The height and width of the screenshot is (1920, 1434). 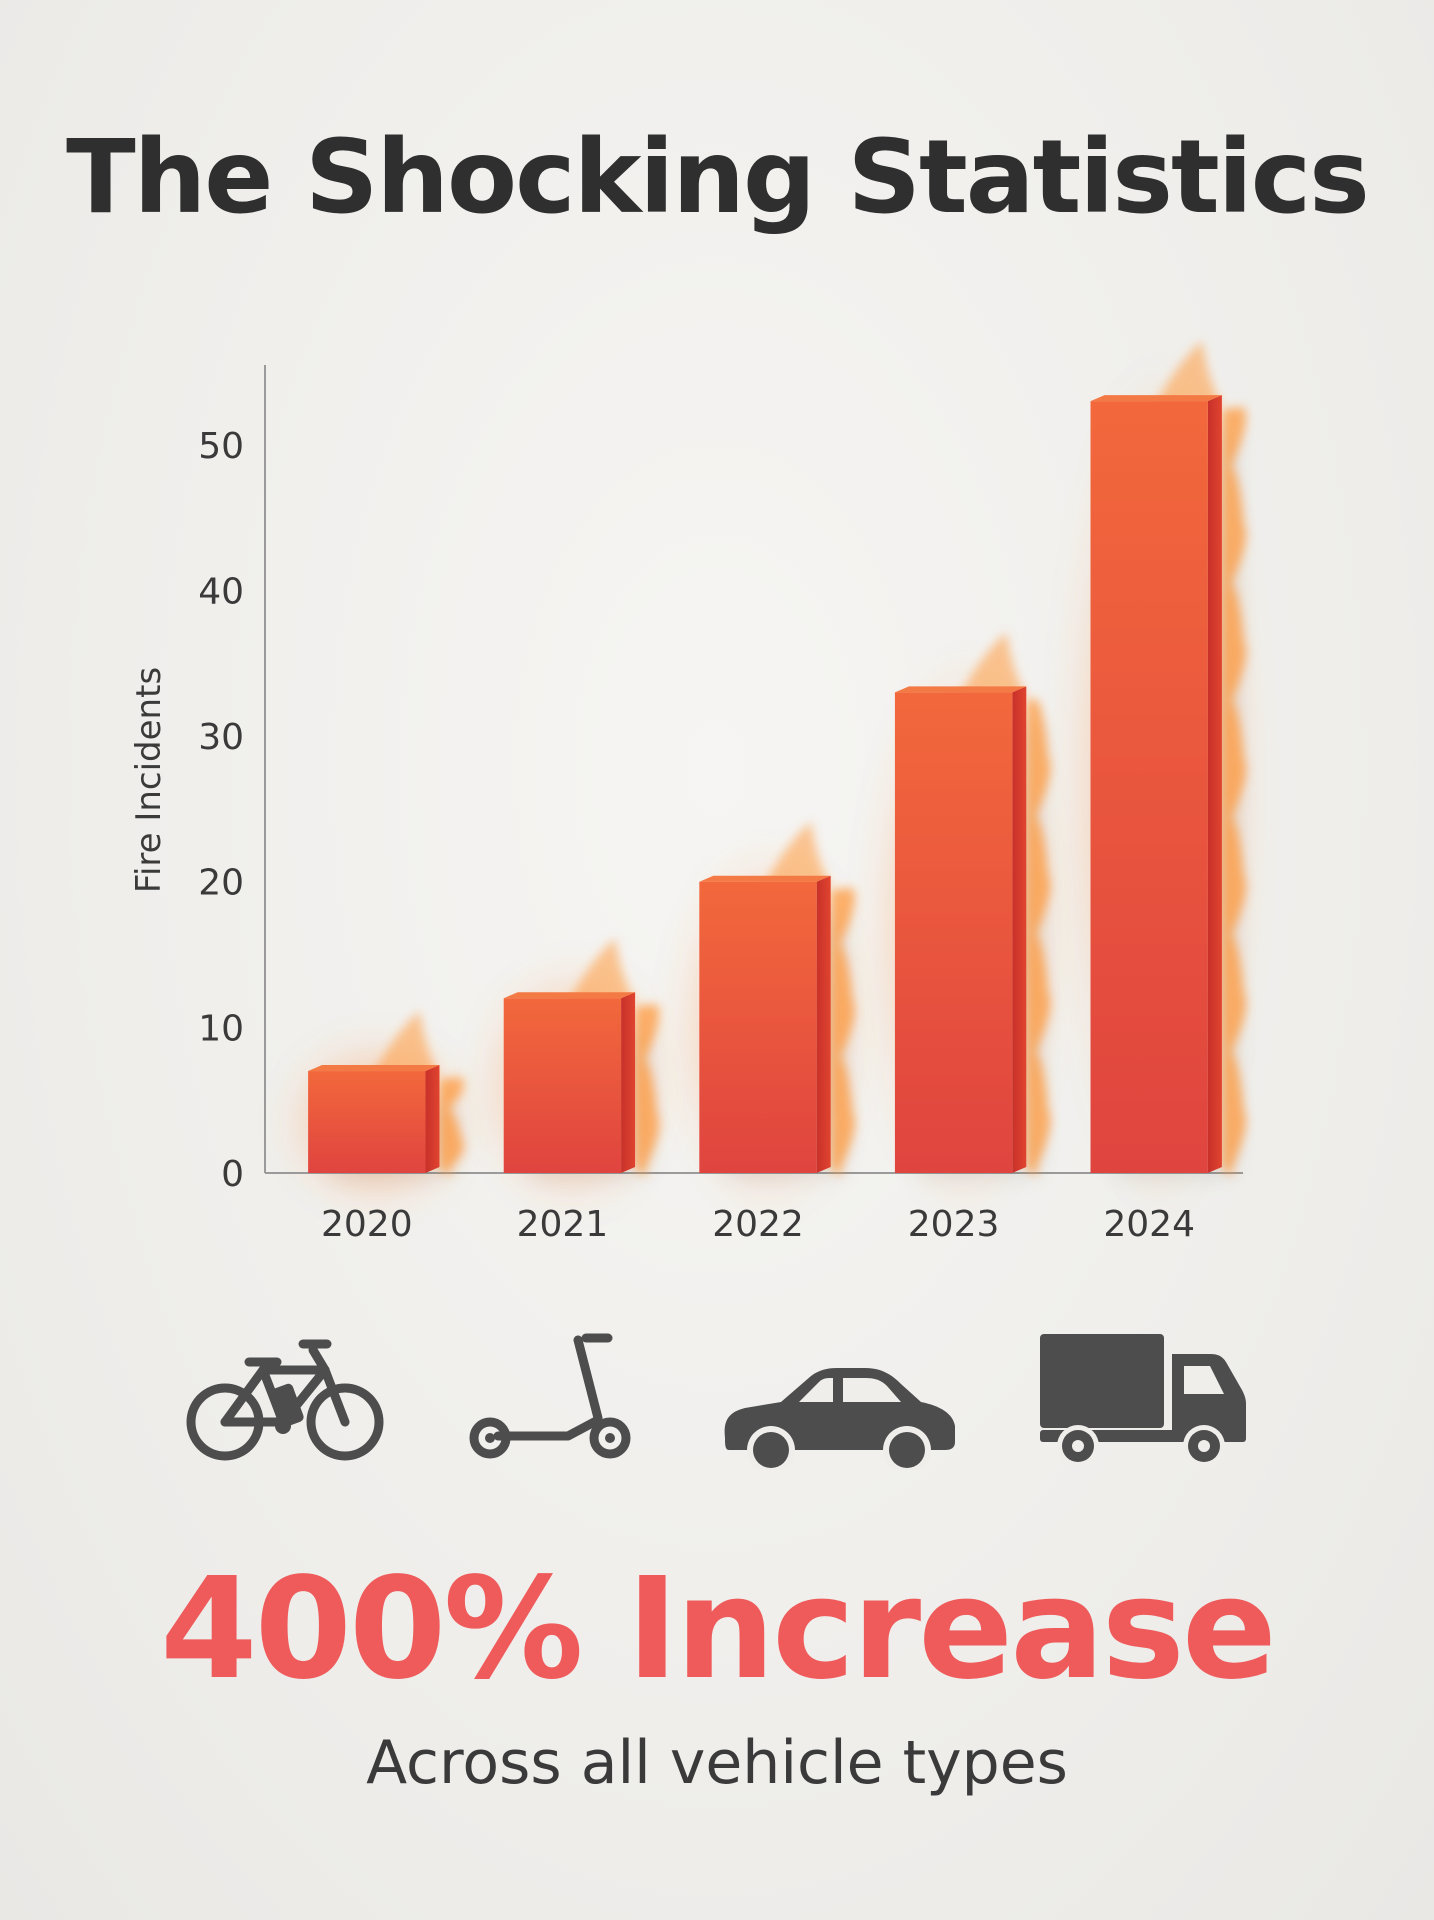 I want to click on increase-subline: Across all vehicle types, so click(x=717, y=1763).